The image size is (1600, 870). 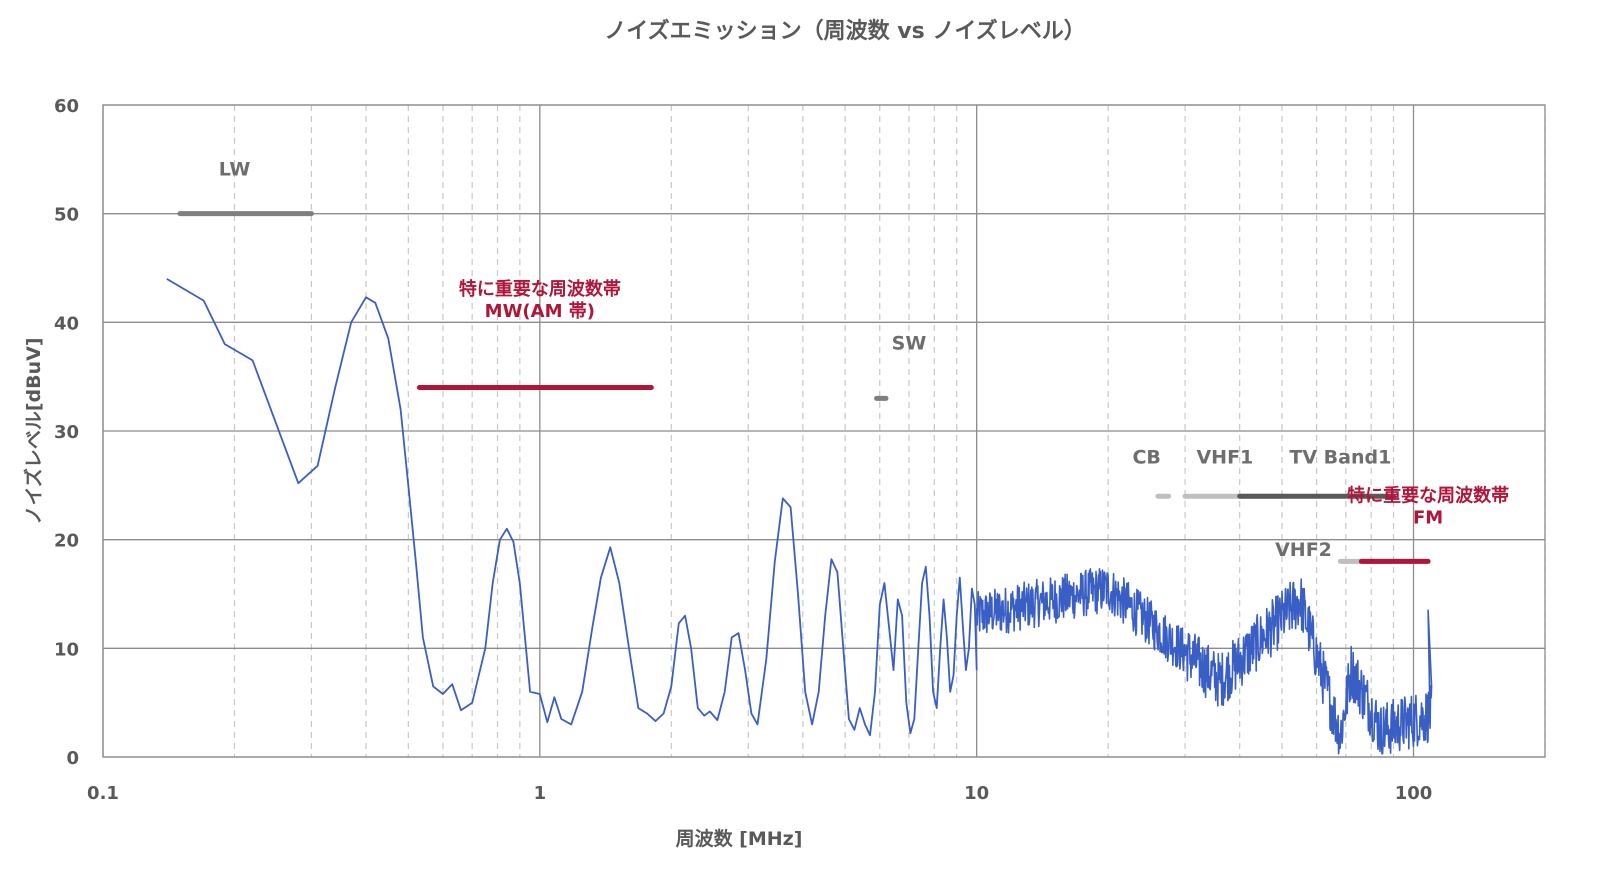 What do you see at coordinates (72, 758) in the screenshot?
I see `y-tick-label: 0` at bounding box center [72, 758].